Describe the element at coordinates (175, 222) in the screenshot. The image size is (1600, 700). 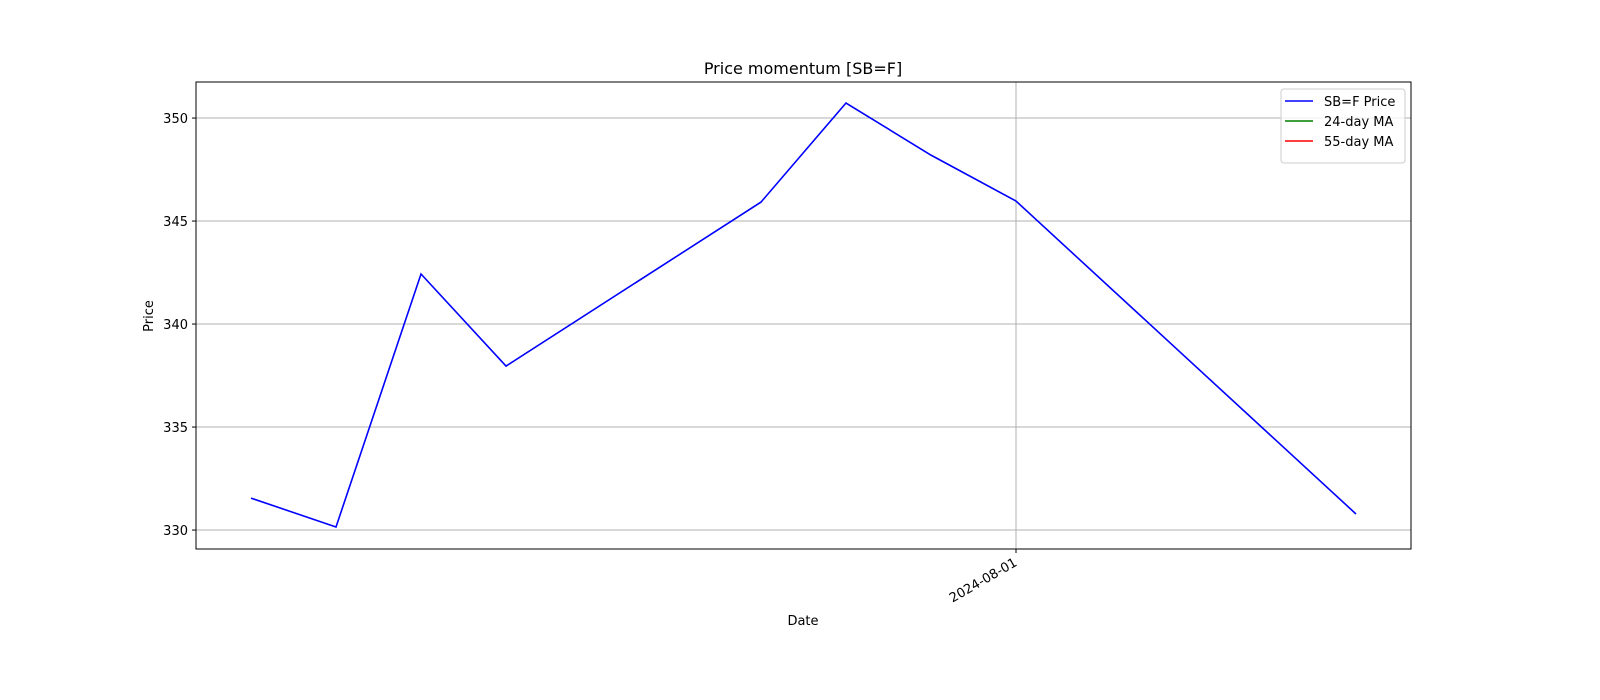
I see `y-tick-label: 345` at that location.